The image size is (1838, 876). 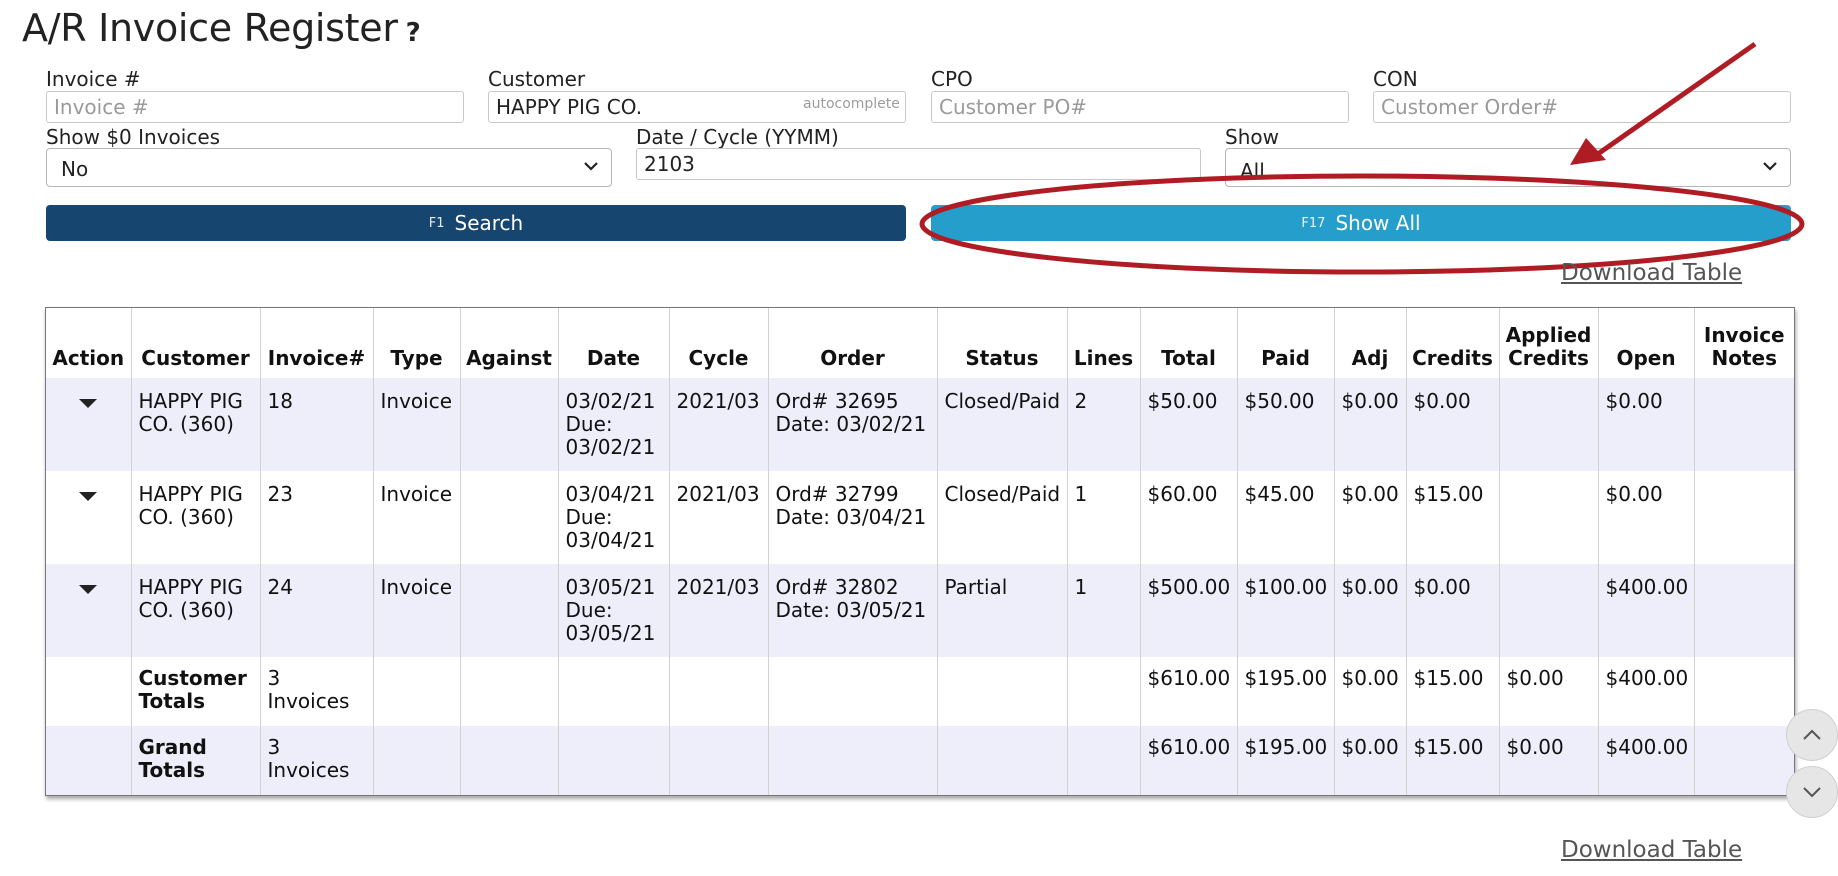 I want to click on autocomplete-hint: autocomplete, so click(x=851, y=104).